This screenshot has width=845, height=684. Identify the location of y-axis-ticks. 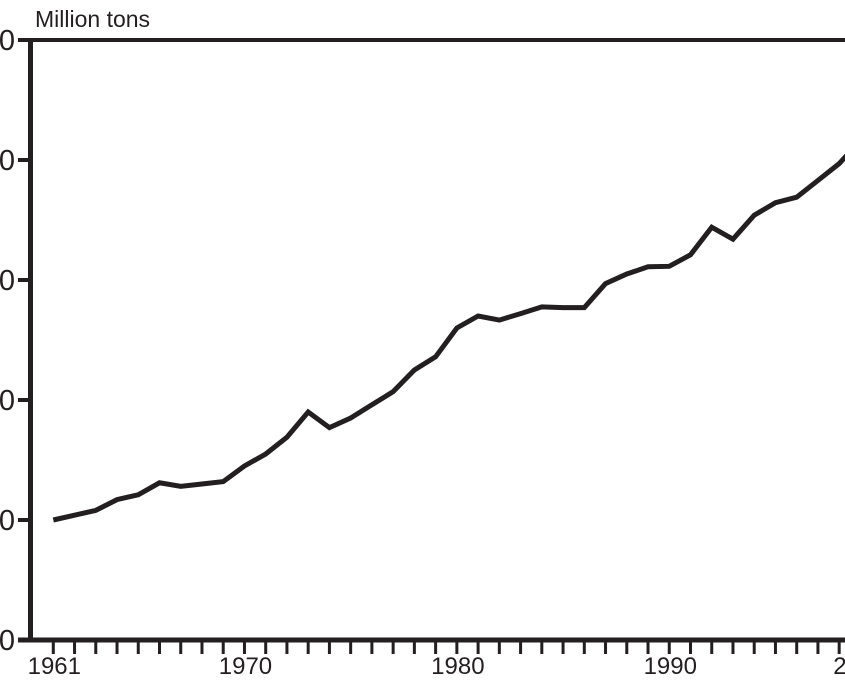
(24, 340).